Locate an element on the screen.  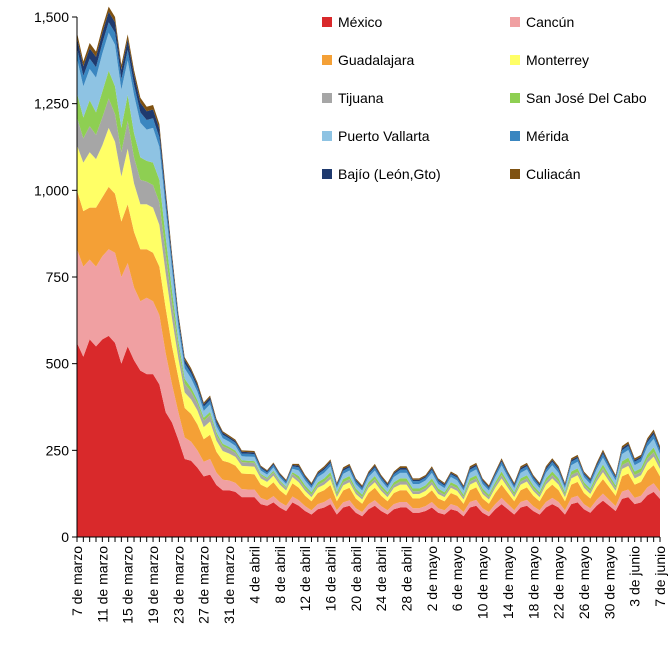
x-tick-label: 3 de junio is located at coordinates (635, 576).